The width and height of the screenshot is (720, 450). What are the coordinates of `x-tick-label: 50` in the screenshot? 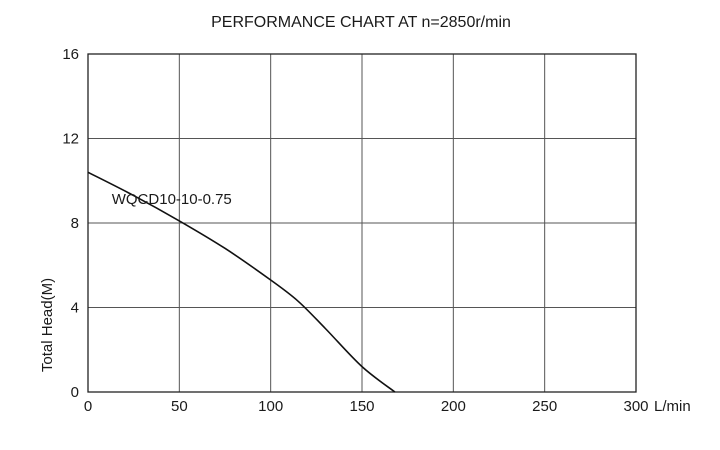 It's located at (179, 406).